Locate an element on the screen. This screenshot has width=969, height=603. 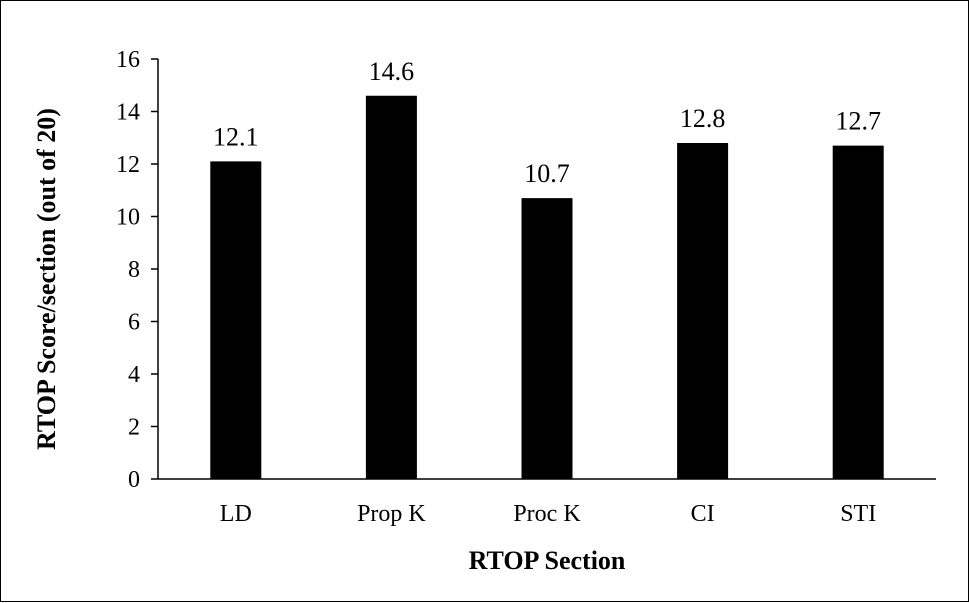
x-tick-label: LD is located at coordinates (236, 514).